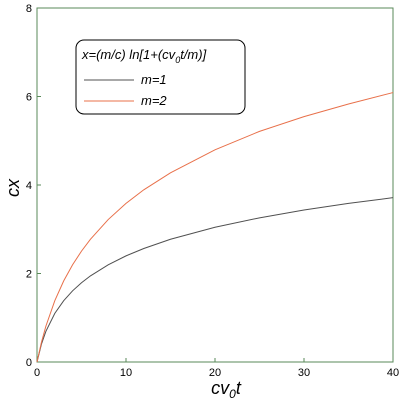 The height and width of the screenshot is (405, 400). I want to click on legend-label-m1: m=1, so click(154, 79).